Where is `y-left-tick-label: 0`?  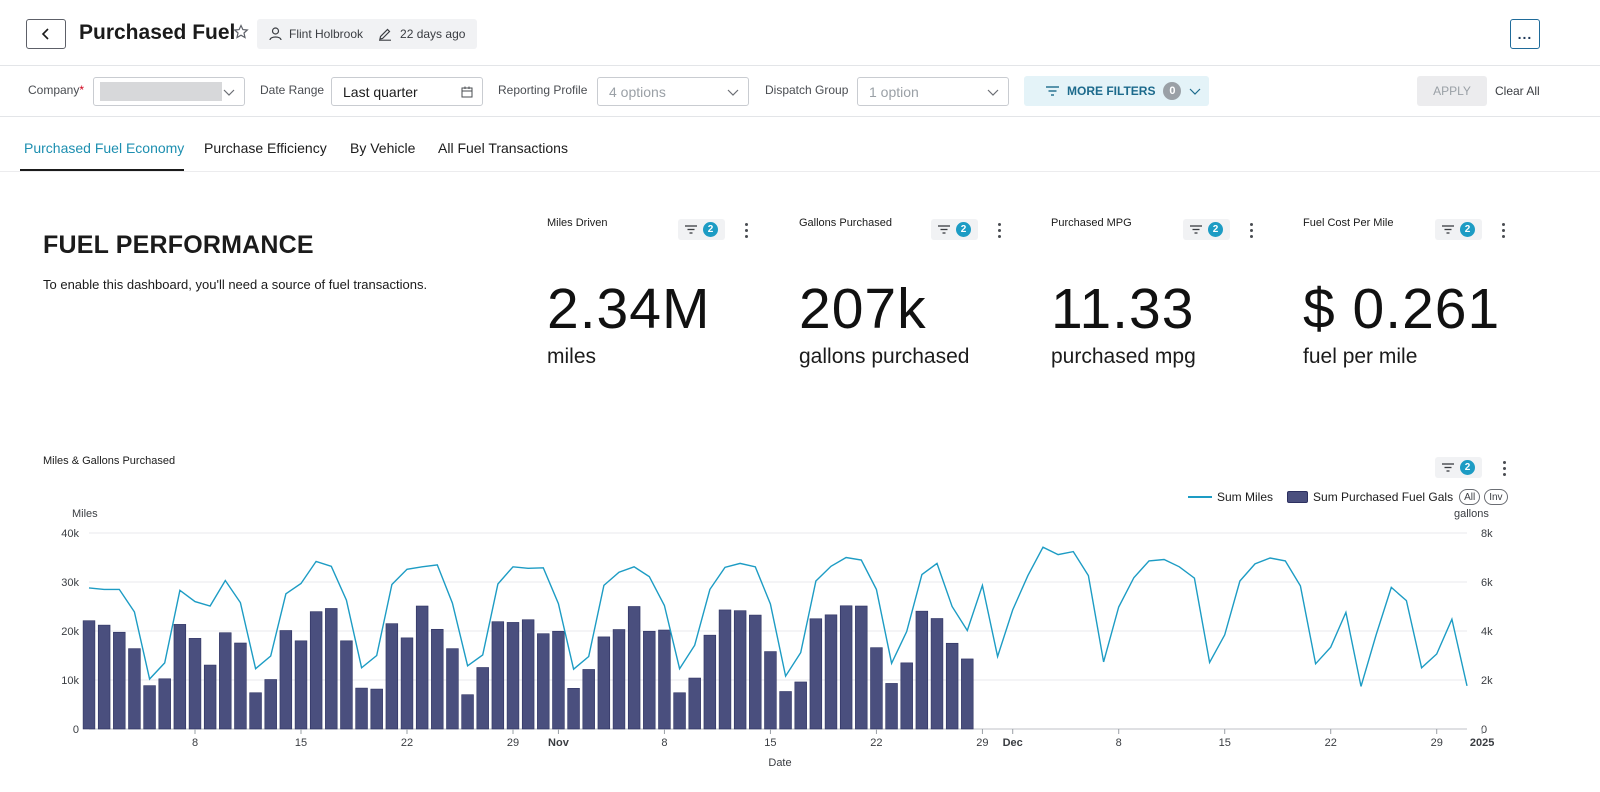
y-left-tick-label: 0 is located at coordinates (76, 730).